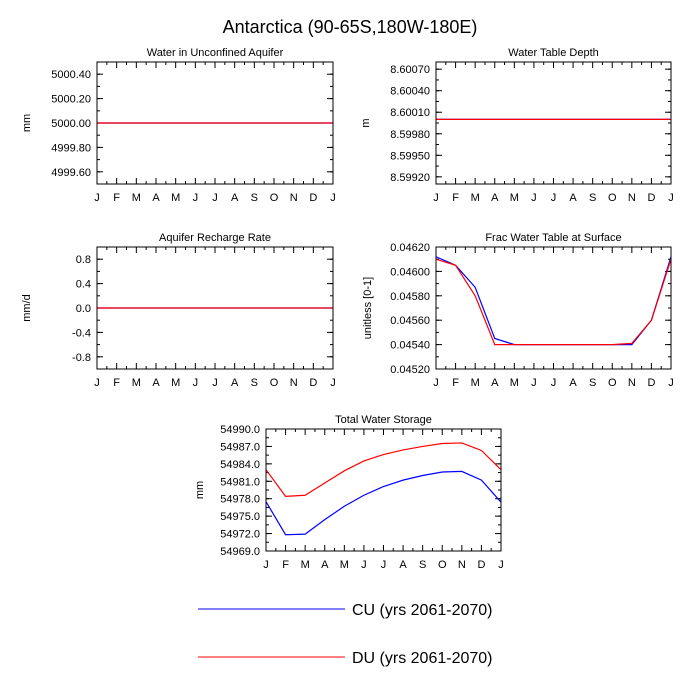 Image resolution: width=700 pixels, height=700 pixels. I want to click on figure-title: Antarctica (90-65S,180W-180E), so click(350, 27).